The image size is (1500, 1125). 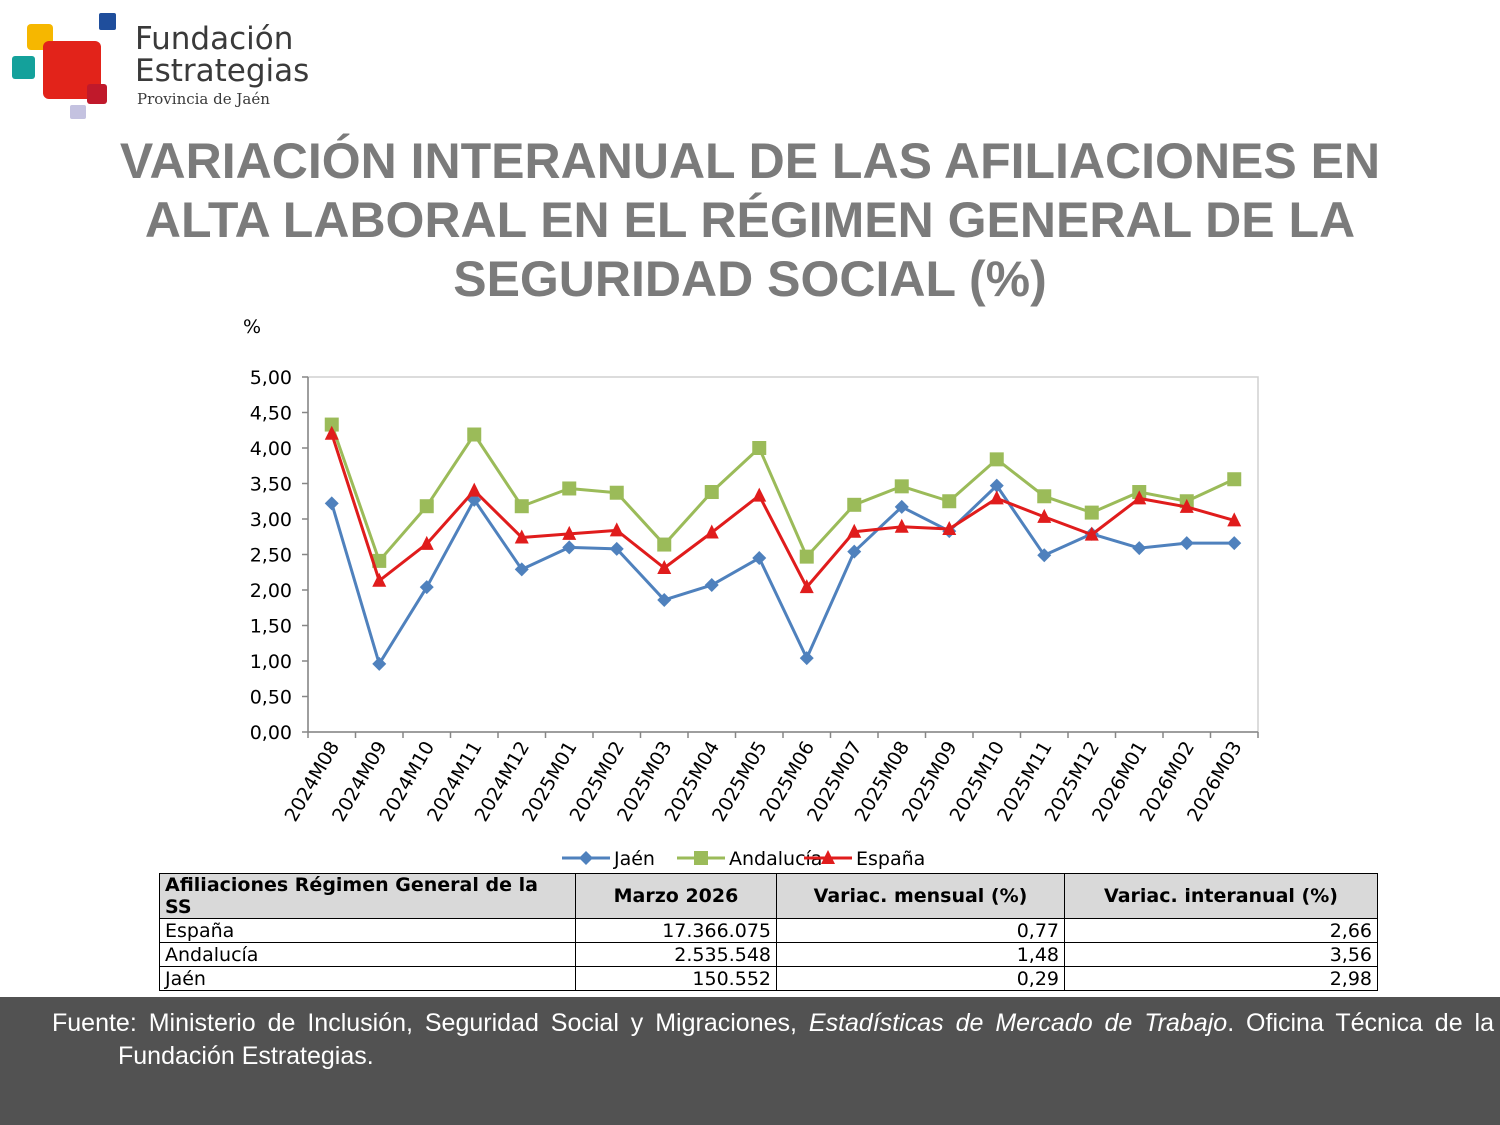 I want to click on logo-squares-icon, so click(x=64, y=66).